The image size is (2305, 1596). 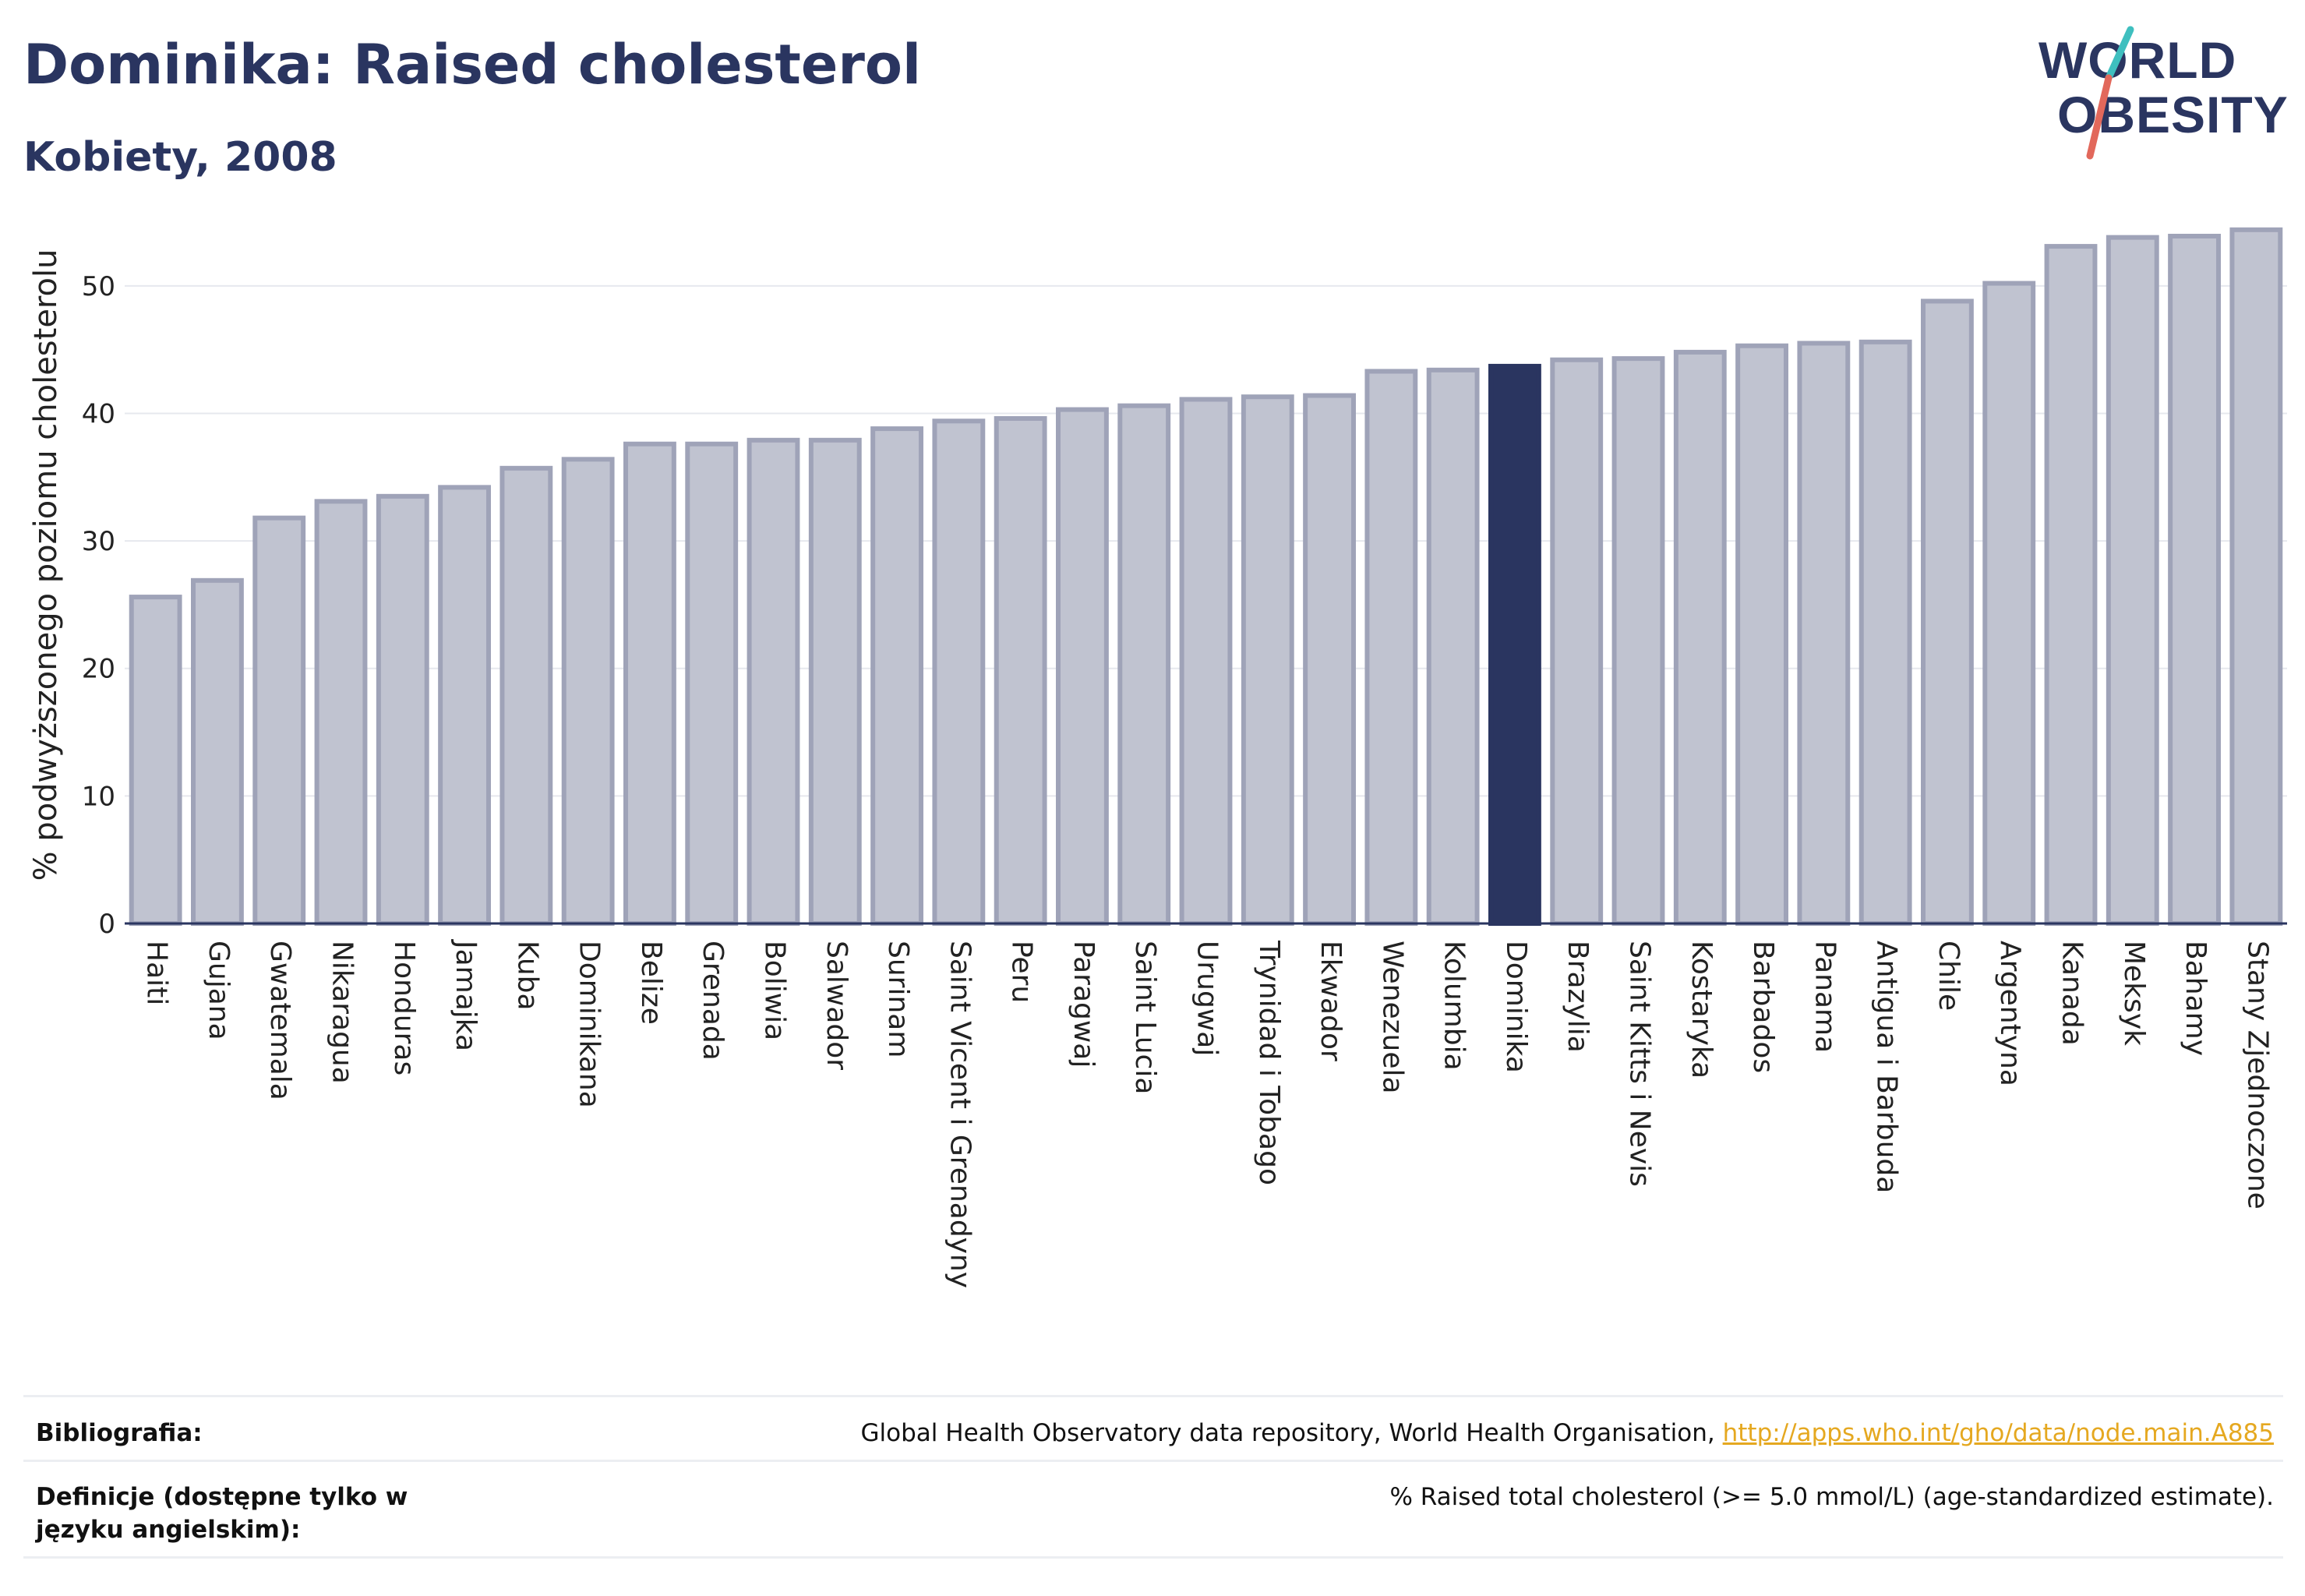 What do you see at coordinates (2072, 993) in the screenshot?
I see `x-tick-label: Kanada` at bounding box center [2072, 993].